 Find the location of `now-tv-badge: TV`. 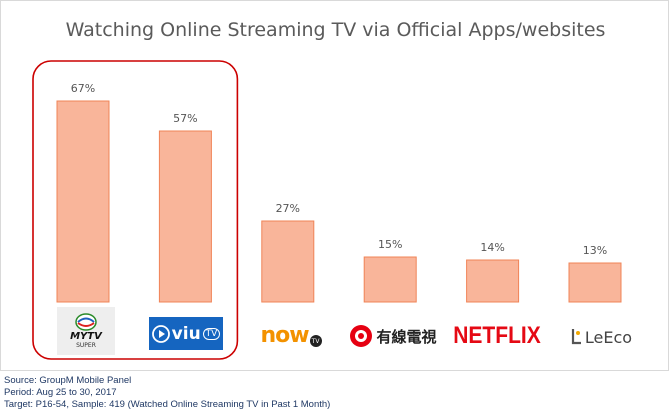

now-tv-badge: TV is located at coordinates (315, 341).